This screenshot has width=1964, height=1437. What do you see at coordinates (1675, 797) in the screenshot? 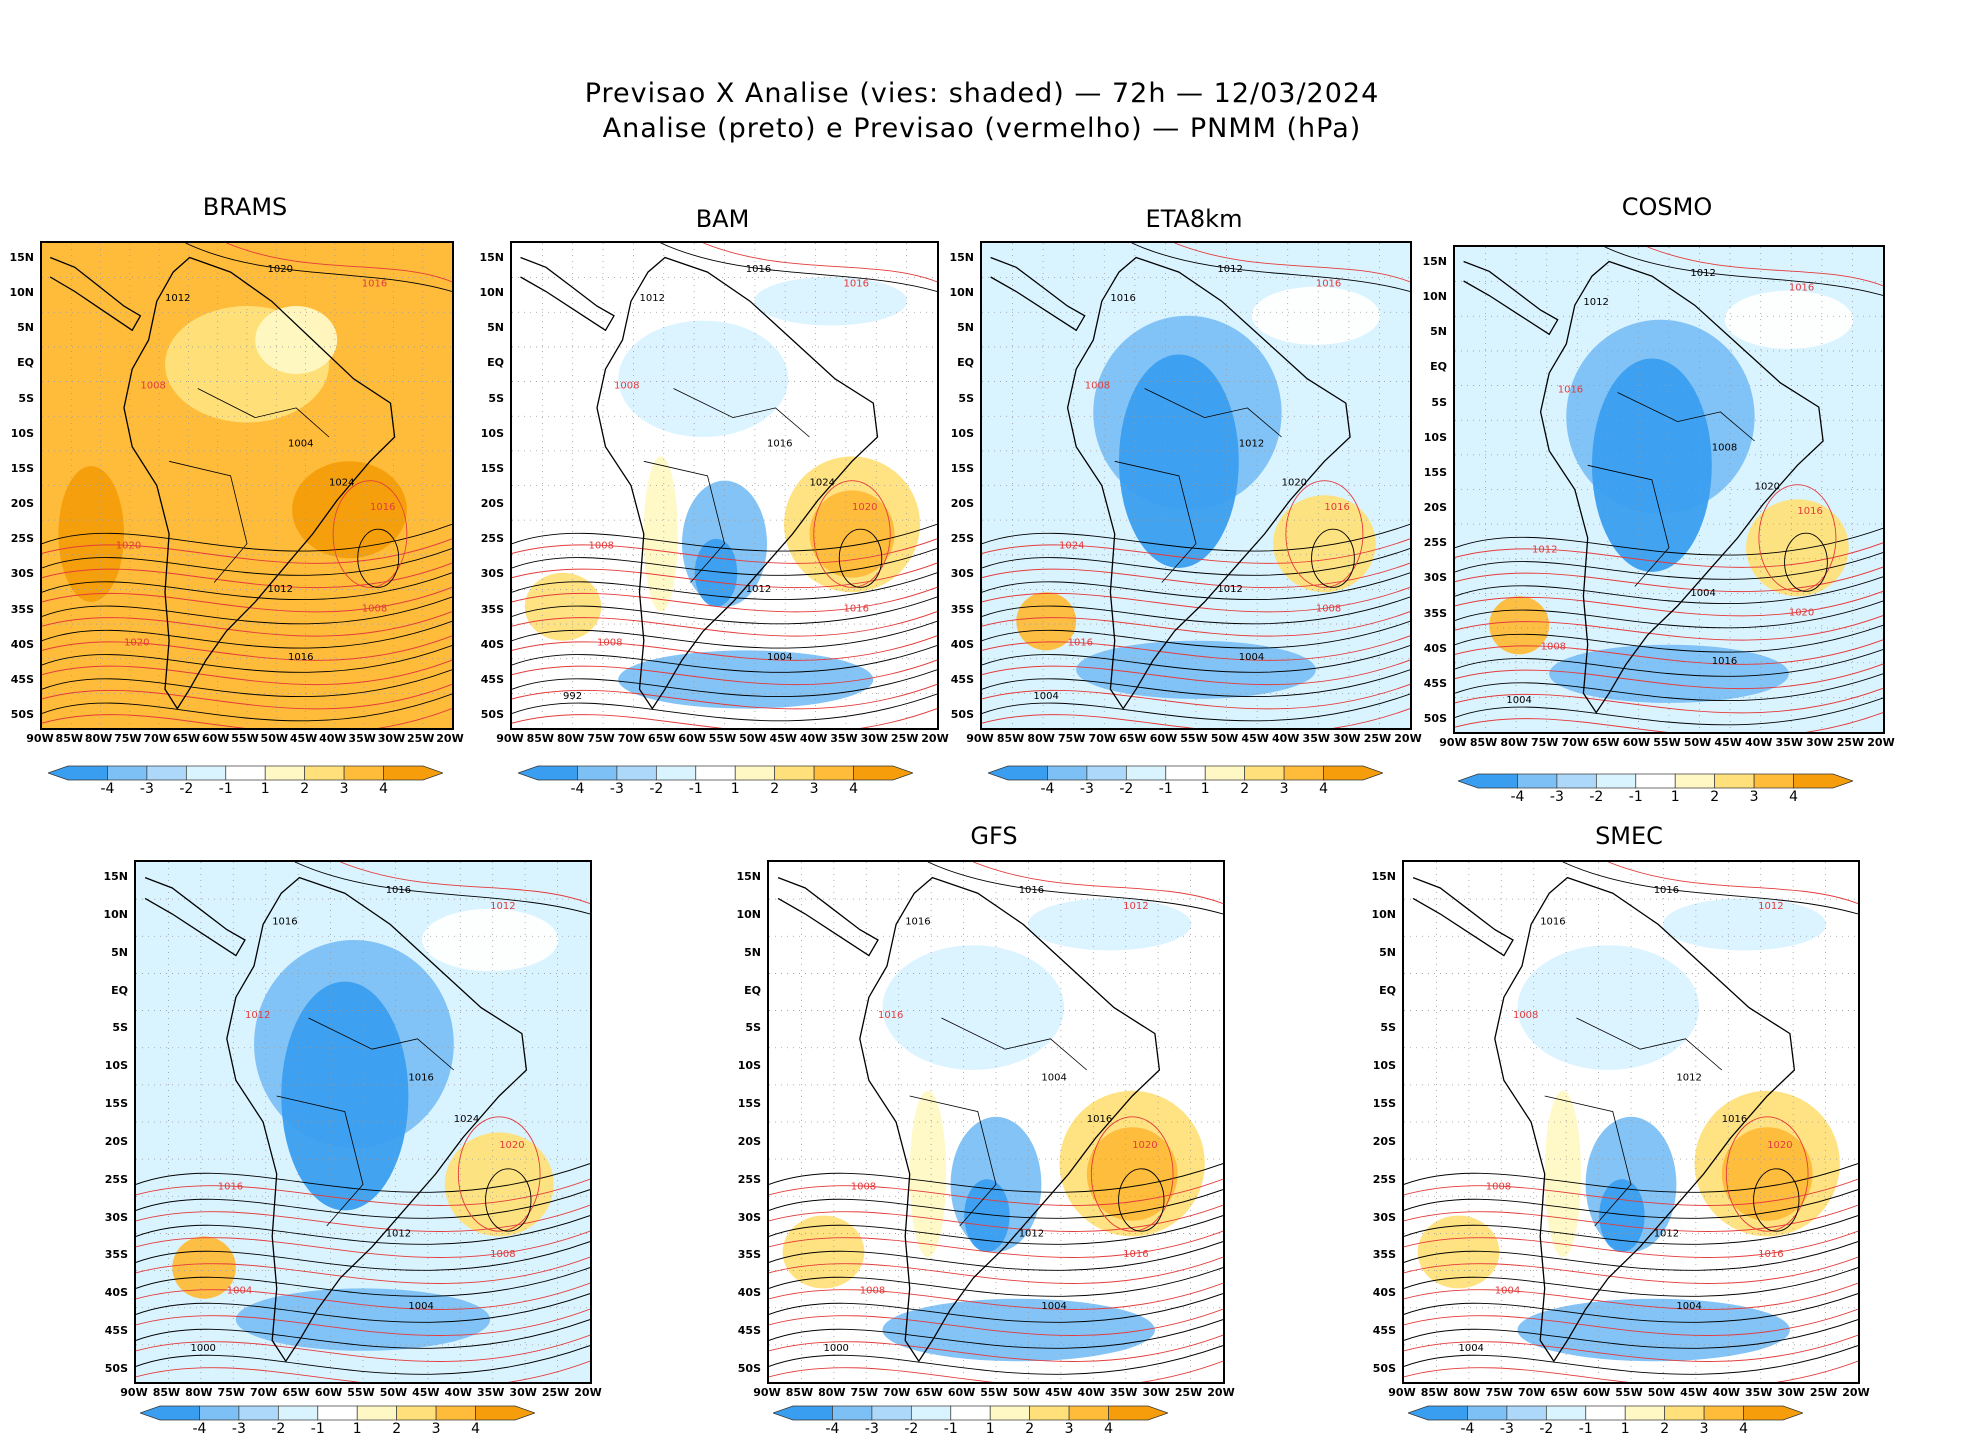
I see `colorbar-label: 1` at bounding box center [1675, 797].